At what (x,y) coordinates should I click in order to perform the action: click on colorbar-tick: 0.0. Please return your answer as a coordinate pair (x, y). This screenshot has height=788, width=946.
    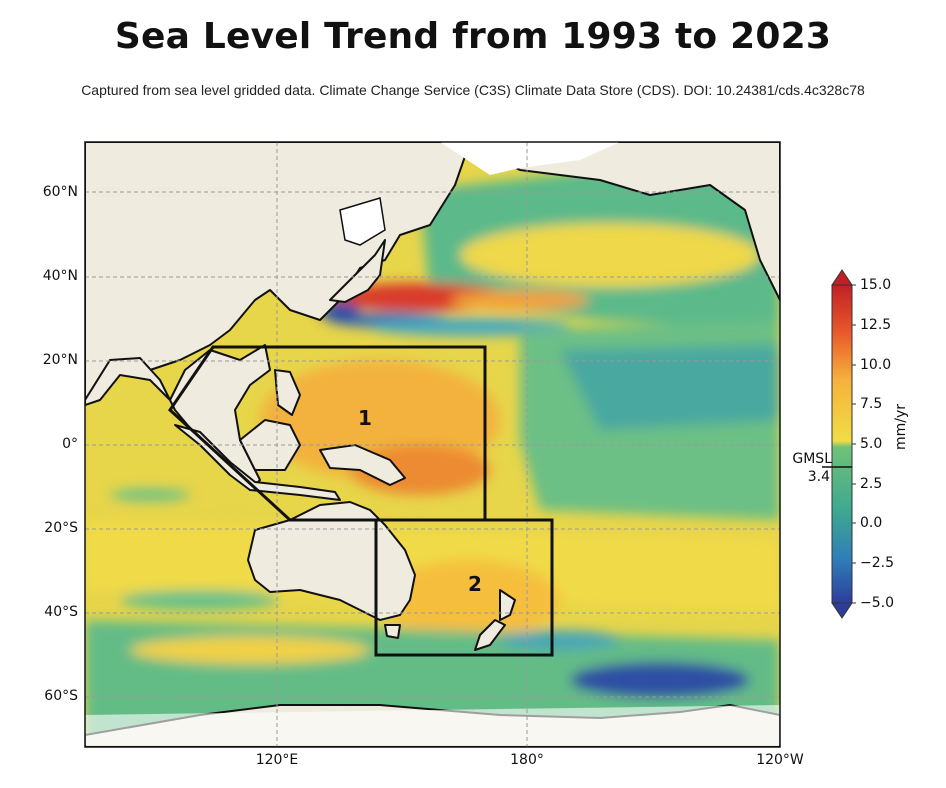
    Looking at the image, I should click on (871, 523).